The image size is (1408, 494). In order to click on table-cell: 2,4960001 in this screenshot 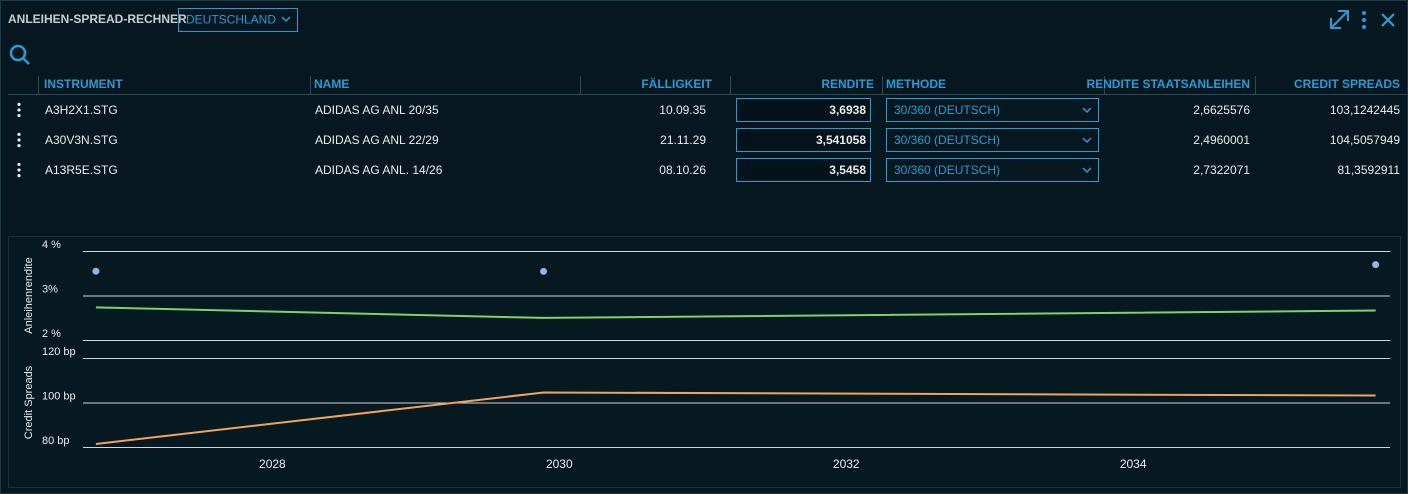, I will do `click(1221, 140)`.